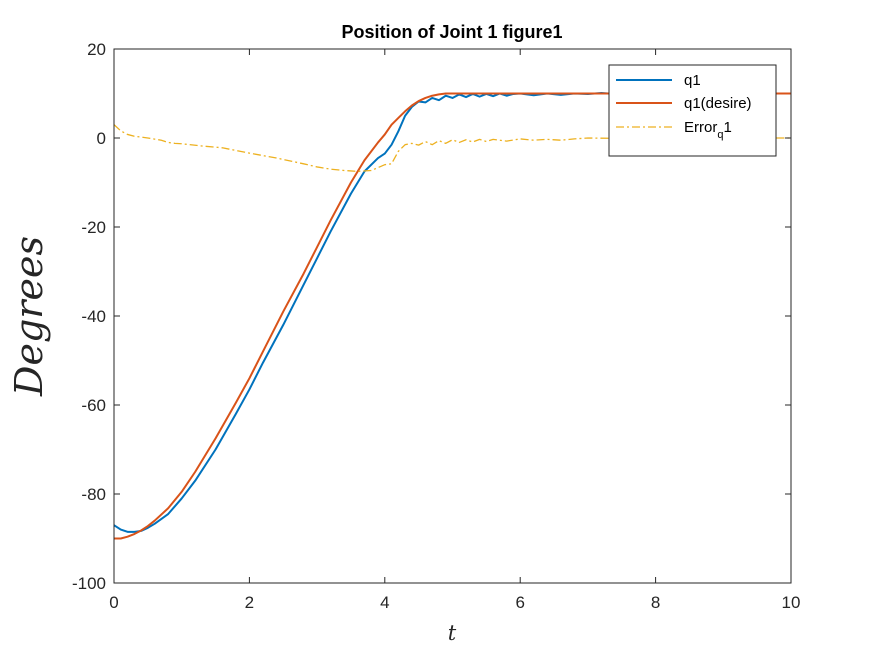 Image resolution: width=875 pixels, height=656 pixels. Describe the element at coordinates (452, 633) in the screenshot. I see `x-axis-label: t` at that location.